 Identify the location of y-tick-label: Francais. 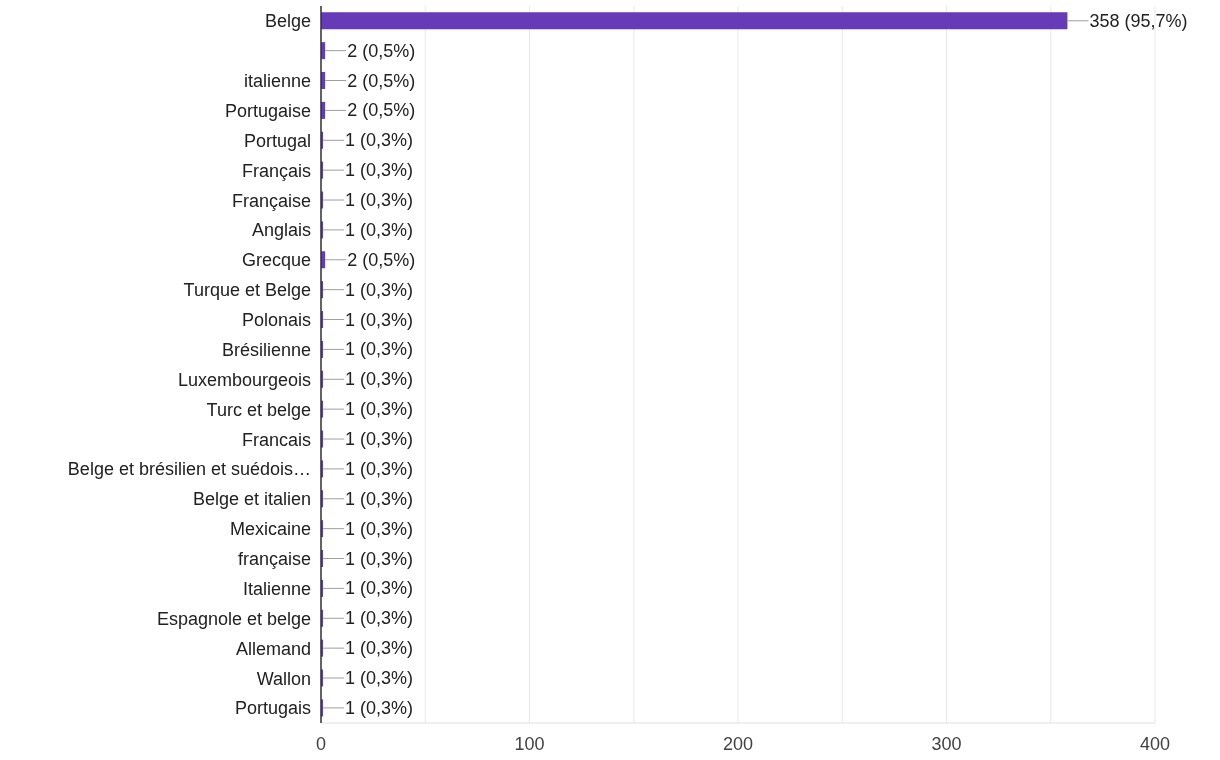
(276, 439).